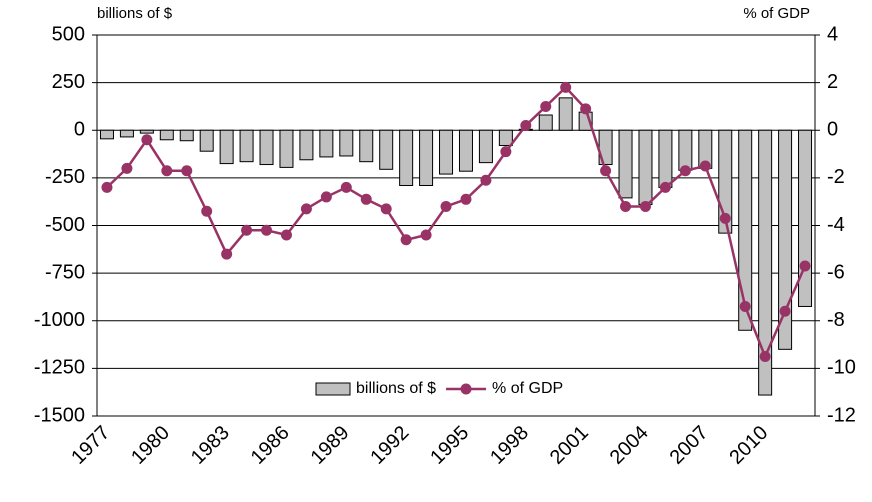 Image resolution: width=872 pixels, height=502 pixels. What do you see at coordinates (68, 82) in the screenshot?
I see `y-tick-label: 250` at bounding box center [68, 82].